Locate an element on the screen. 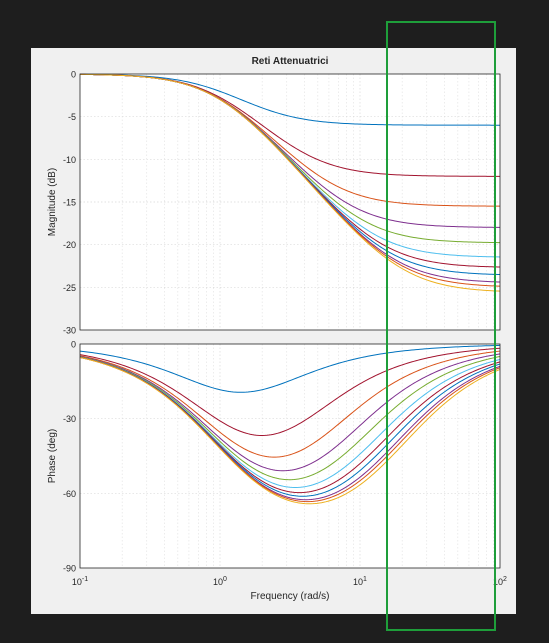 The image size is (549, 643). x-tick-label: 10⁻¹ is located at coordinates (80, 581).